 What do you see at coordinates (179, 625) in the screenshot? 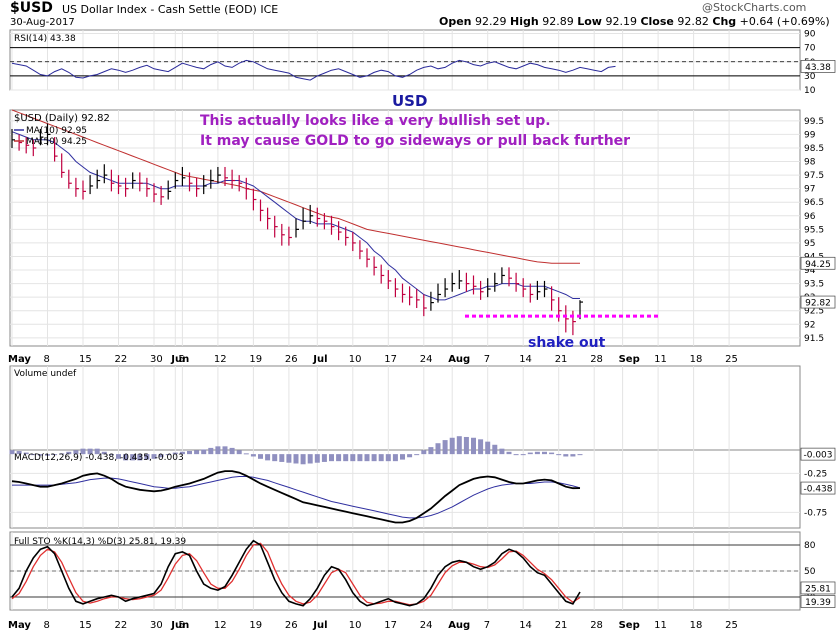
I see `x-tick-label-bottom: Jun` at bounding box center [179, 625].